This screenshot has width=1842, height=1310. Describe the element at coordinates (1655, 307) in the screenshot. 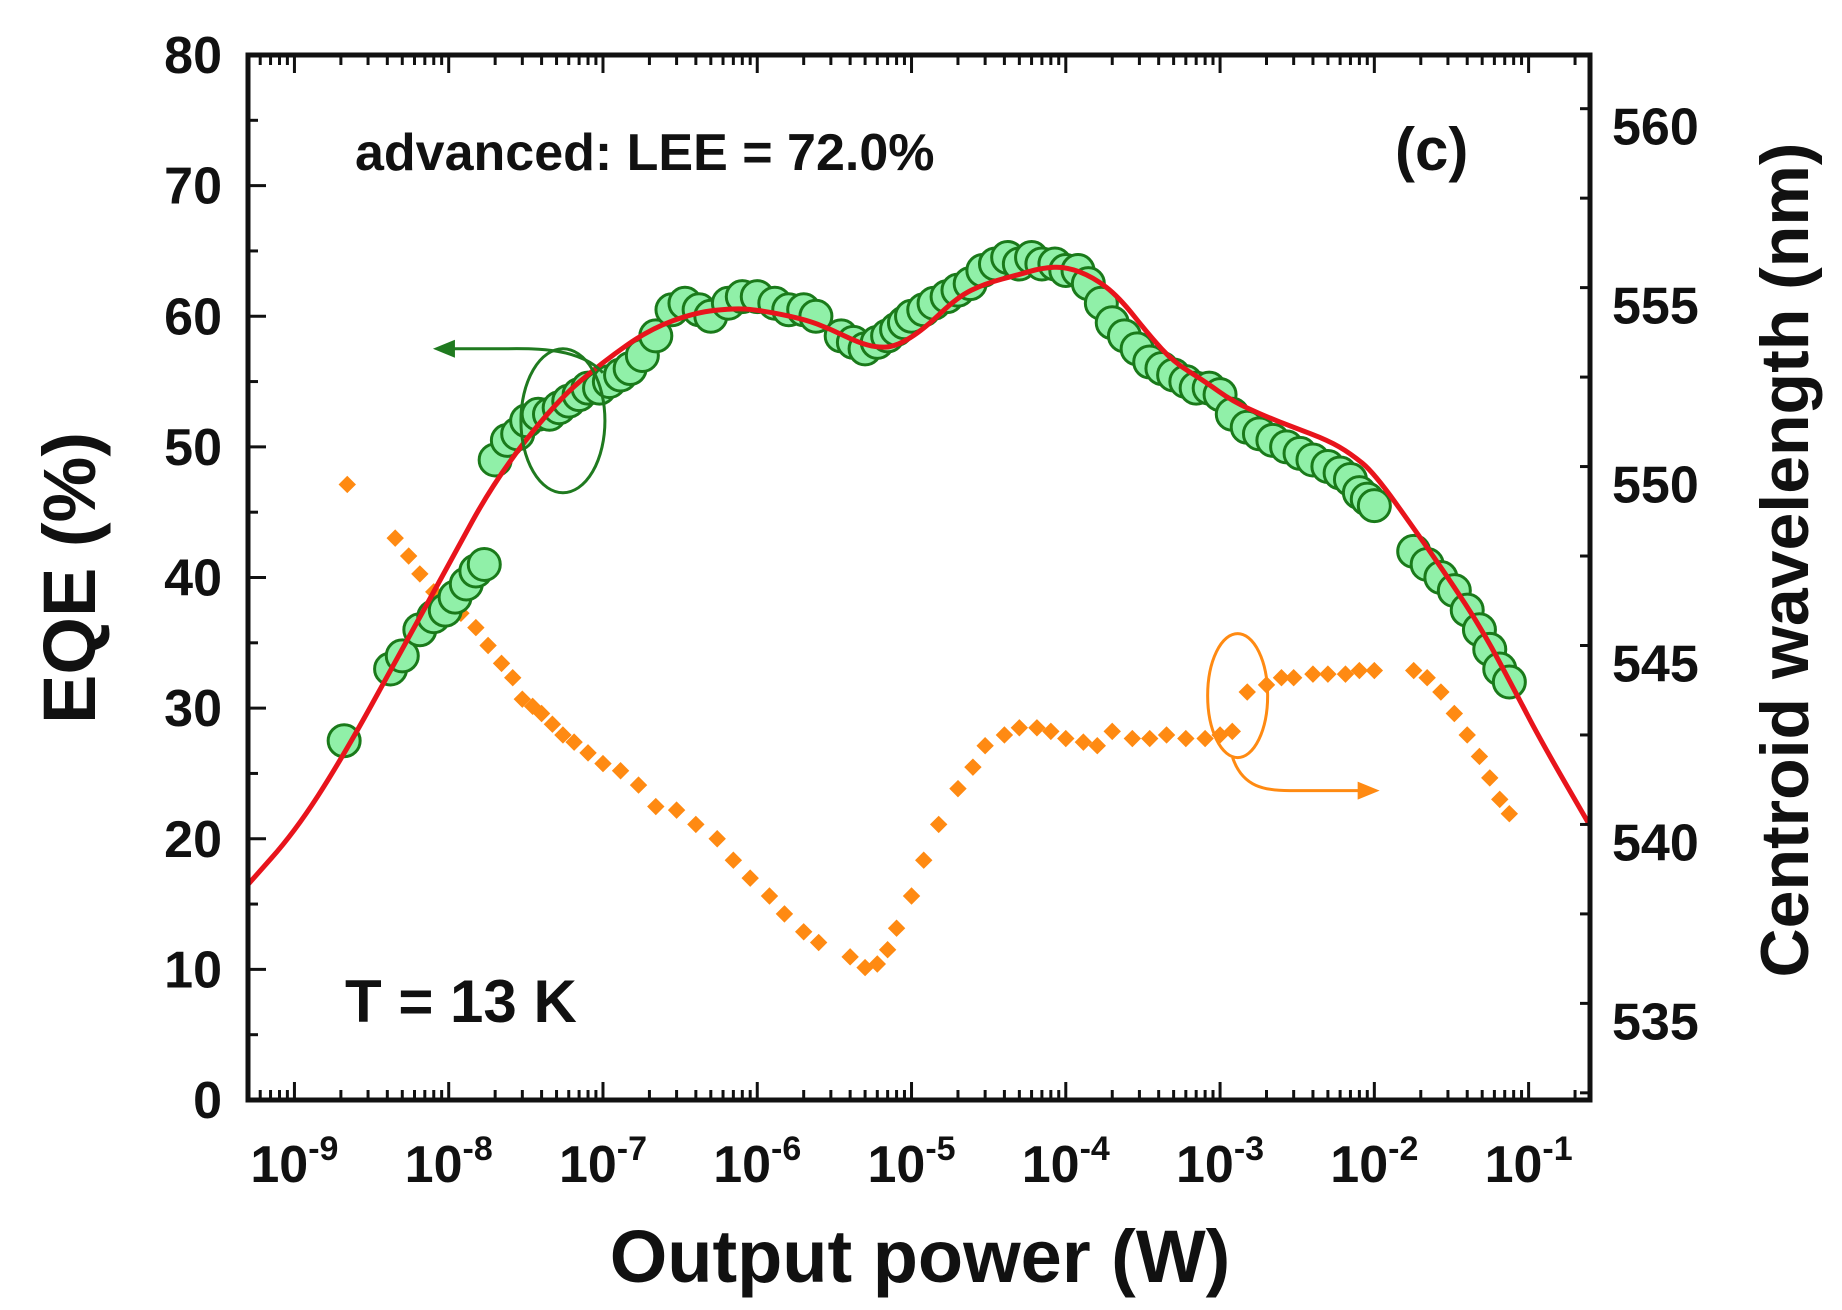

I see `y2-tick-label: 555` at that location.